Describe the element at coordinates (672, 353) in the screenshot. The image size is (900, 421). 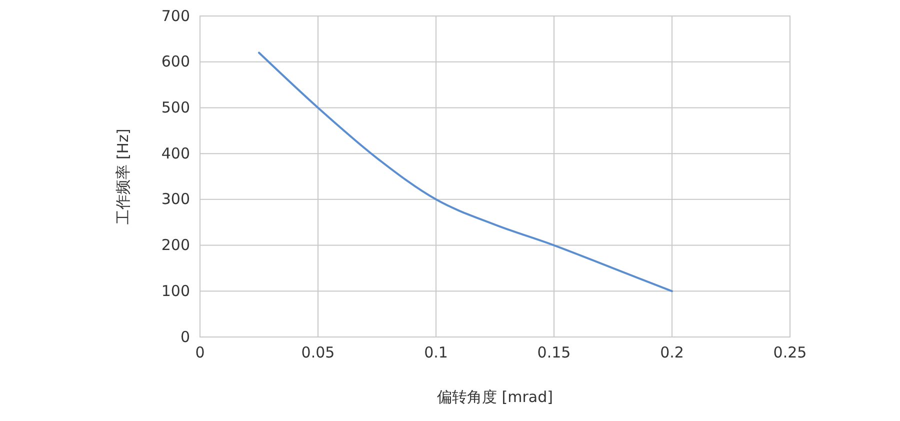
I see `x-tick-label: 0.2` at that location.